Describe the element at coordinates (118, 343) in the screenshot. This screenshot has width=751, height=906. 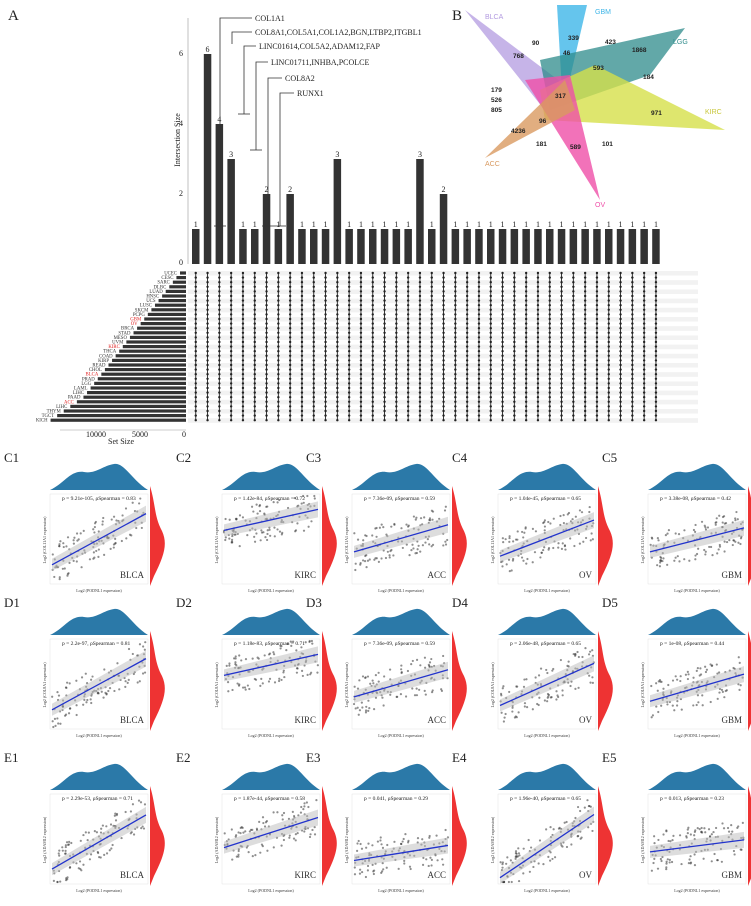
I see `set-name: UVM` at that location.